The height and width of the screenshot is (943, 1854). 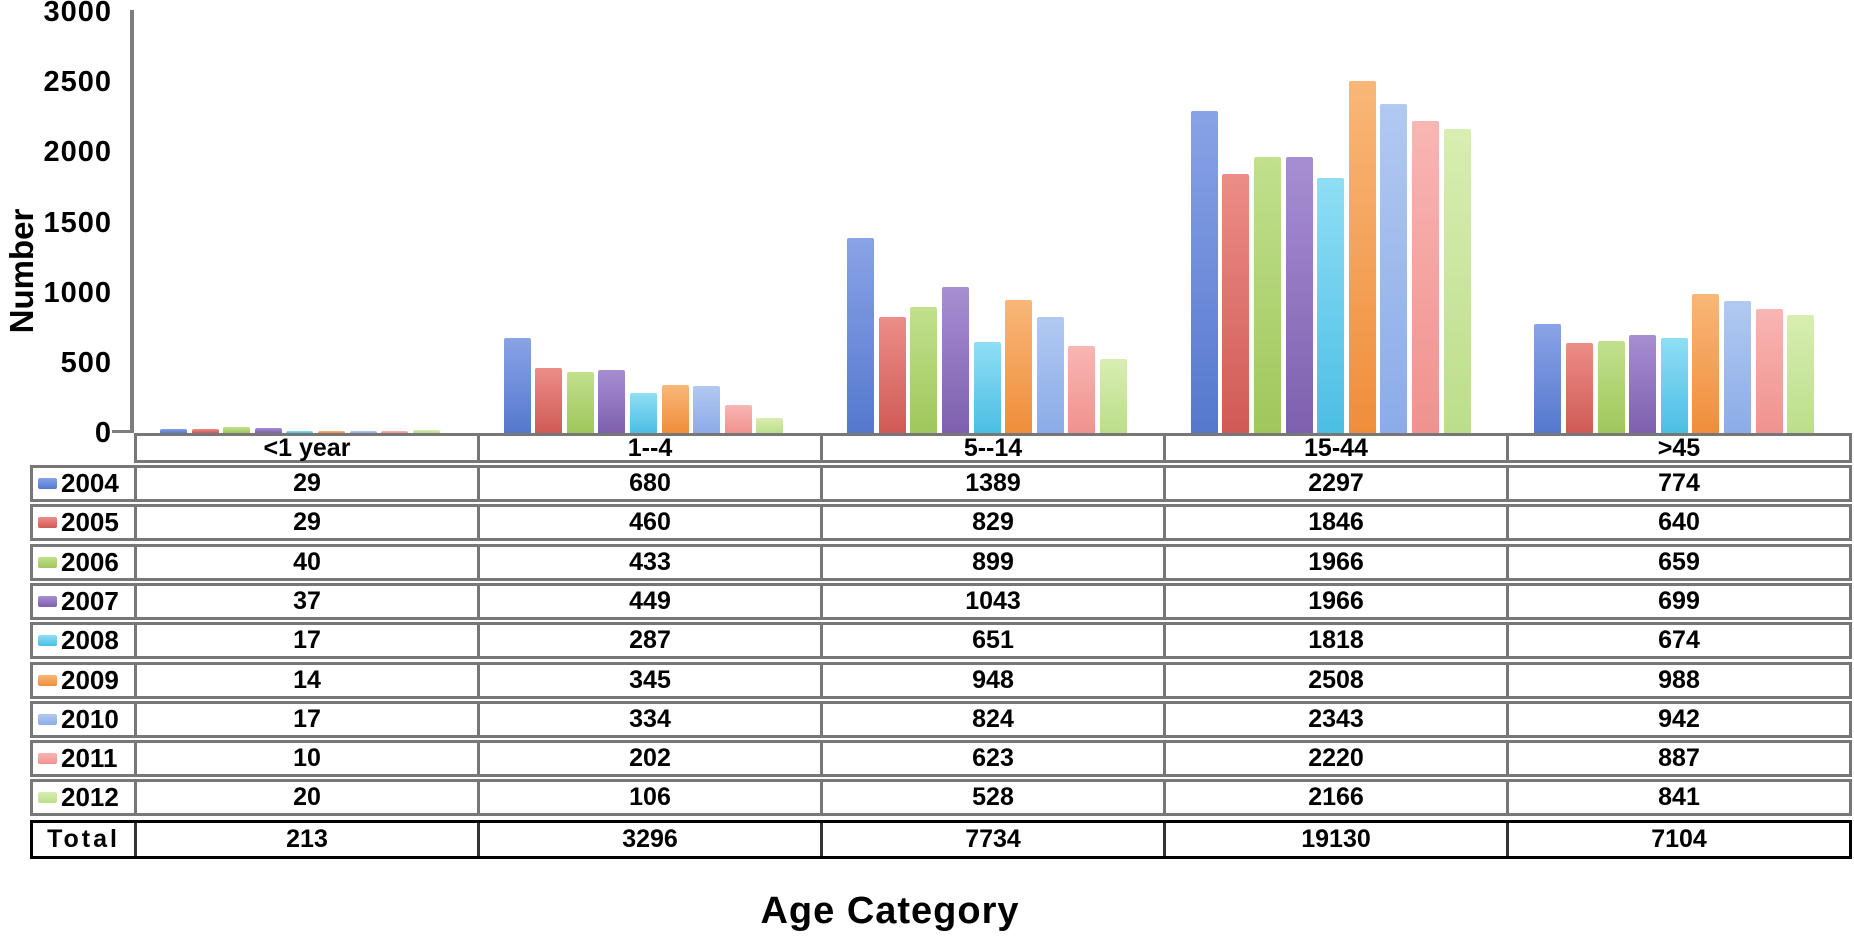 I want to click on legend-cell-2005: 2005, so click(x=83, y=522).